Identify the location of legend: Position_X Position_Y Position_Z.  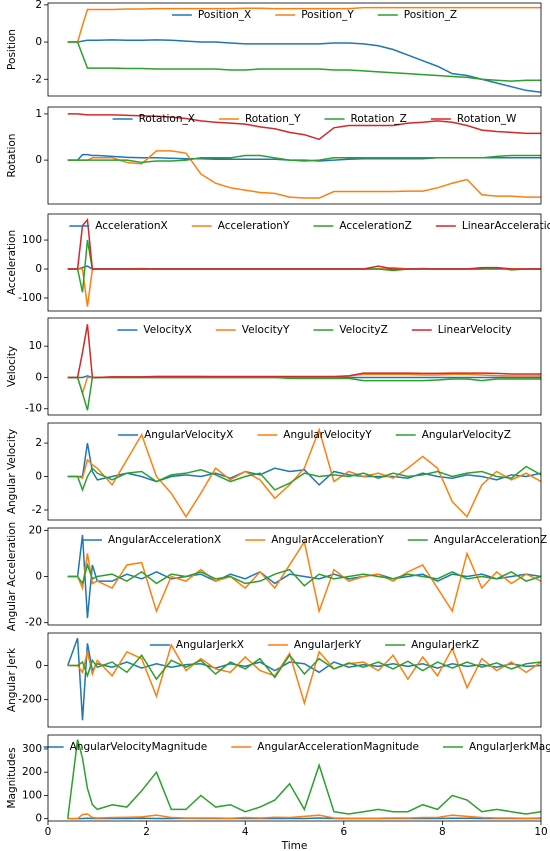
(314, 15).